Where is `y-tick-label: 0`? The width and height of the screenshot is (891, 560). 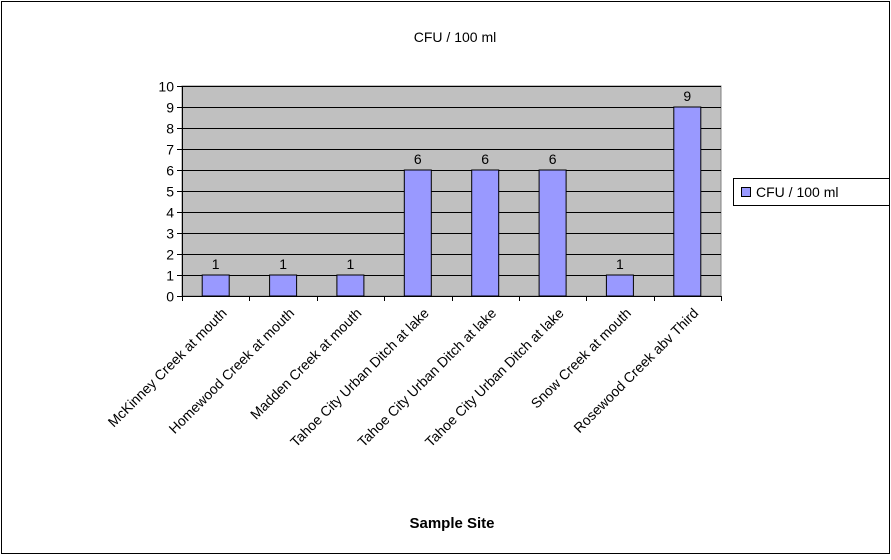
y-tick-label: 0 is located at coordinates (170, 297).